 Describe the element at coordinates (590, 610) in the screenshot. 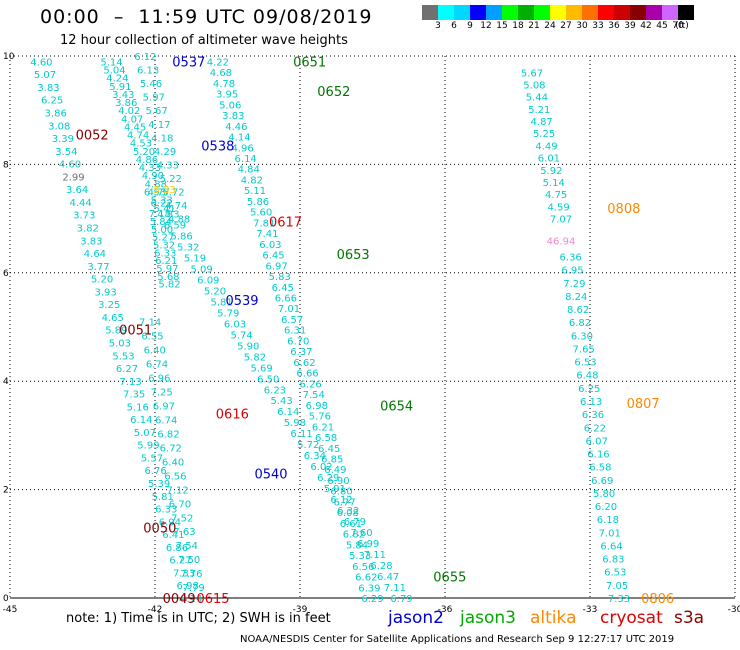

I see `x-tick-label: -33` at that location.